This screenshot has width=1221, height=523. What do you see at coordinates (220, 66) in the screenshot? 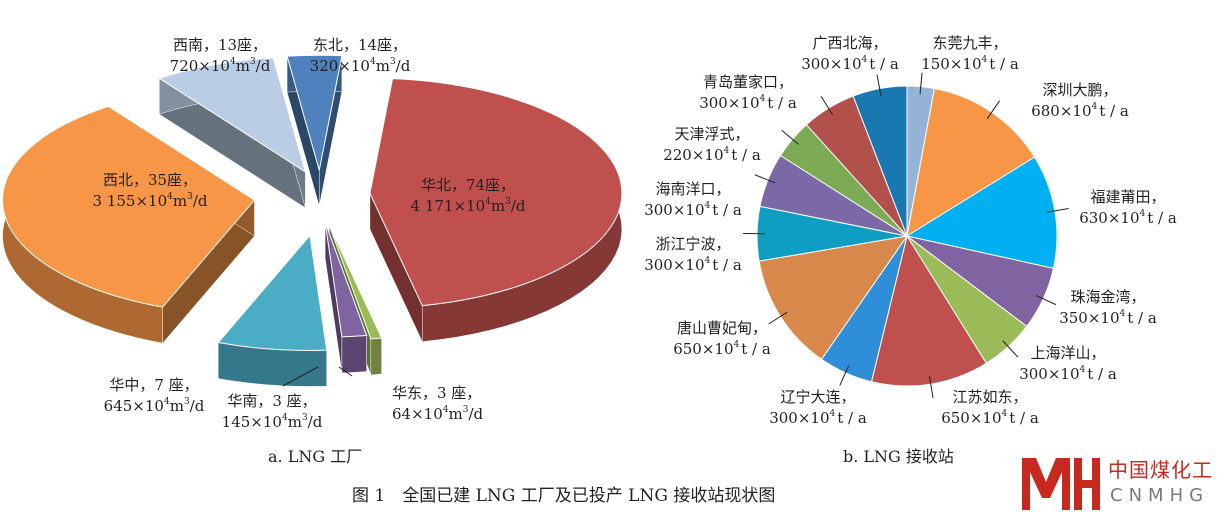
I see `label-西南-line2: 720×104m3/d` at bounding box center [220, 66].